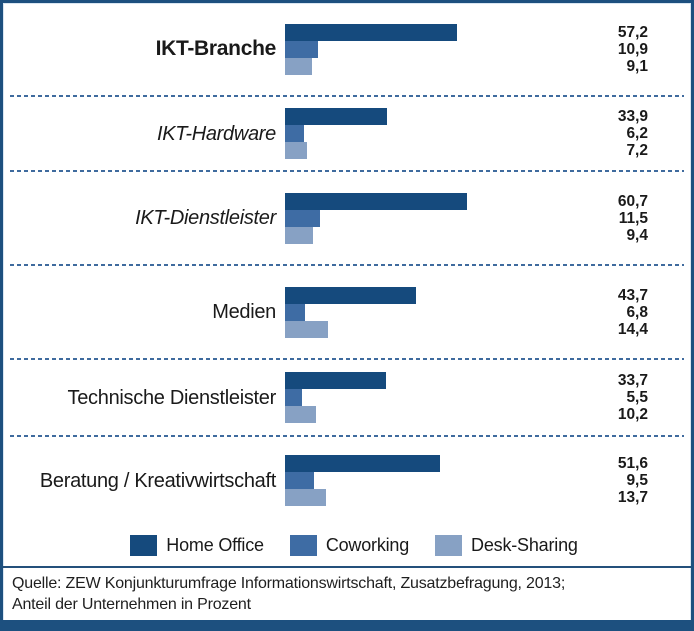 Image resolution: width=694 pixels, height=631 pixels. I want to click on value-home-office: 51,6, so click(632, 463).